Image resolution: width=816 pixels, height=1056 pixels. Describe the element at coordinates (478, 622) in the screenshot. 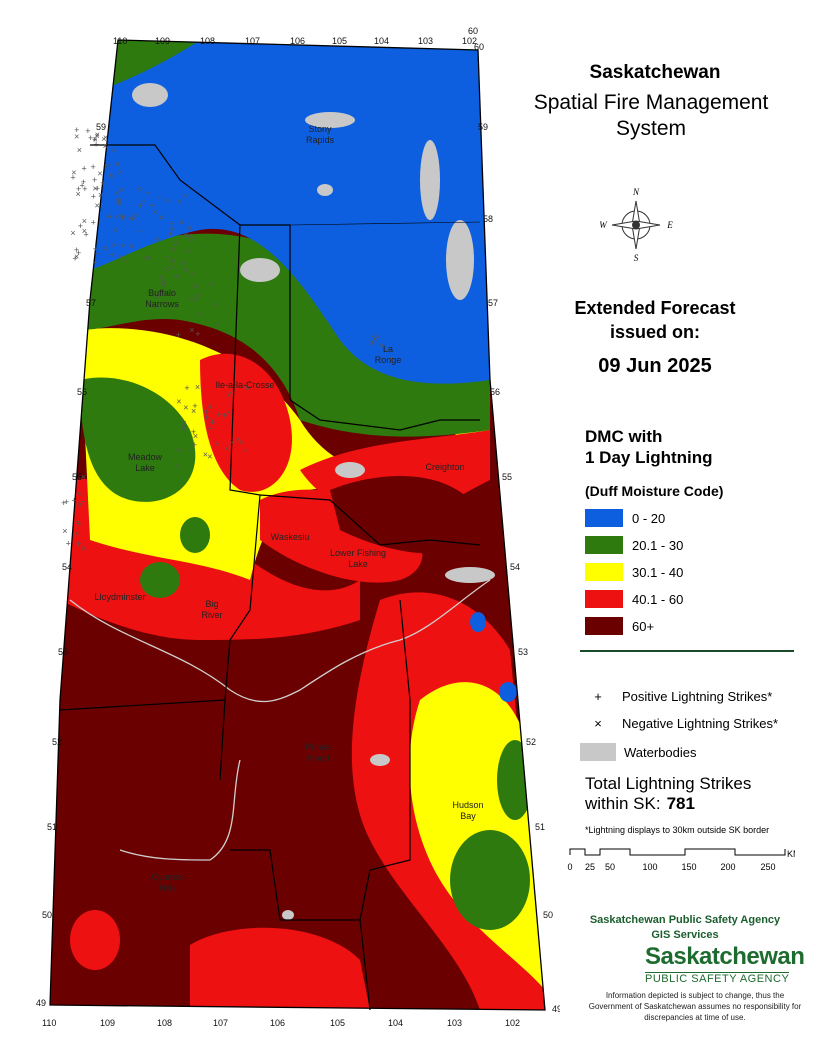

I see `zone-0-20-east` at that location.